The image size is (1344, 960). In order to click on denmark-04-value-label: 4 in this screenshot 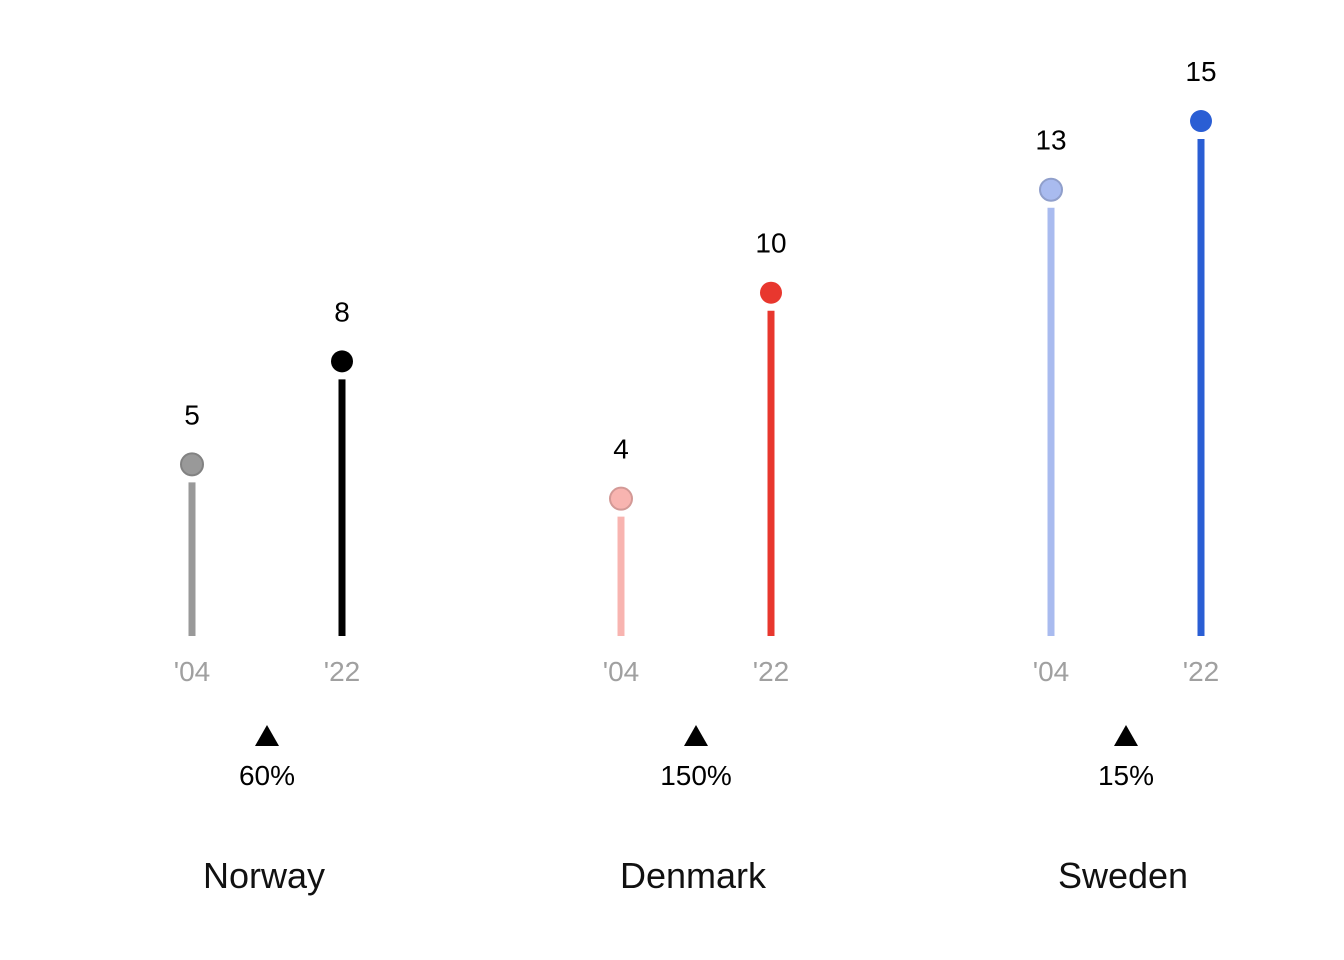, I will do `click(621, 449)`.